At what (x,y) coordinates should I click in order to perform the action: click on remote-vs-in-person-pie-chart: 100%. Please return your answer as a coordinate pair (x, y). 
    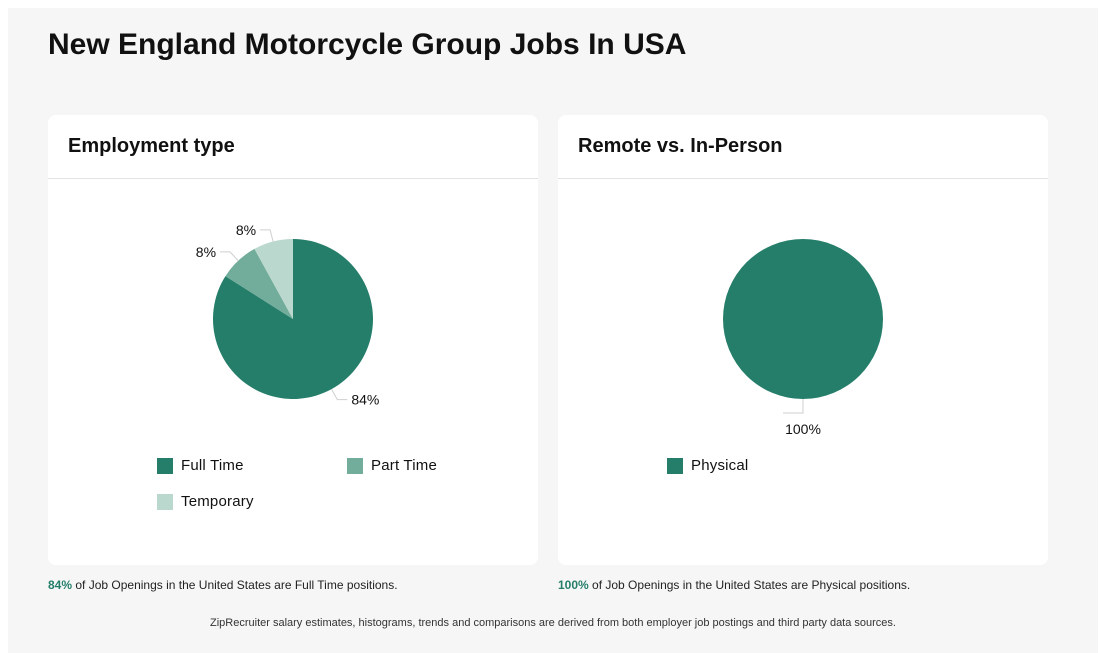
    Looking at the image, I should click on (803, 338).